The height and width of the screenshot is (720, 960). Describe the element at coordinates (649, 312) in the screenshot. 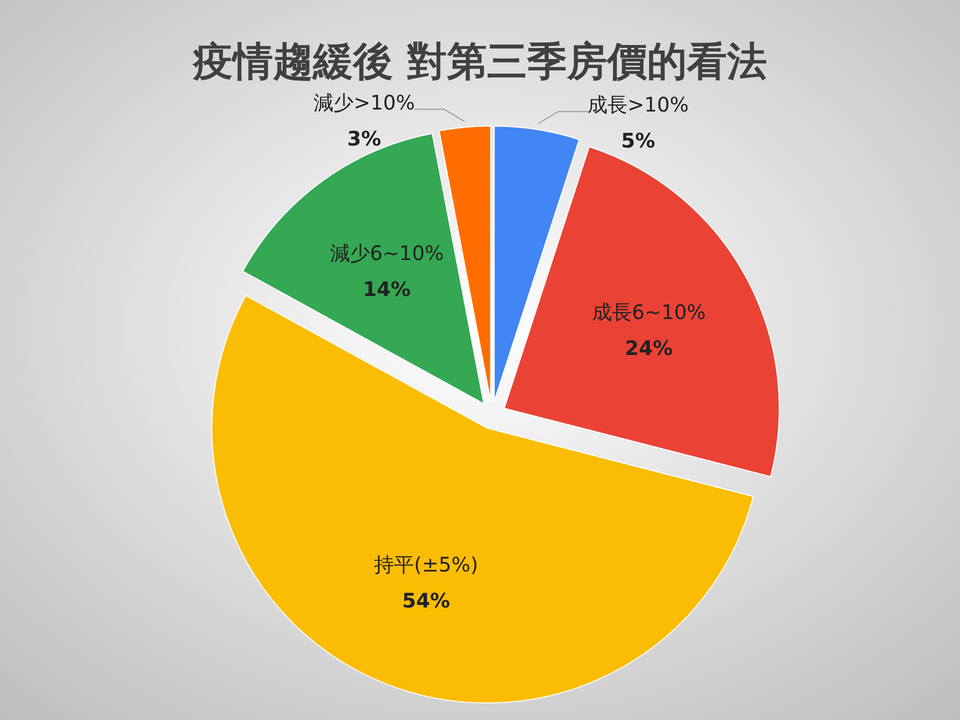

I see `slice-label: 成長6~10%` at that location.